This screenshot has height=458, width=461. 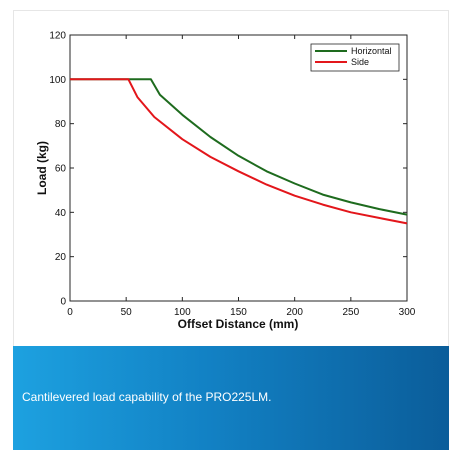 What do you see at coordinates (57, 80) in the screenshot?
I see `y-tick-label: 100` at bounding box center [57, 80].